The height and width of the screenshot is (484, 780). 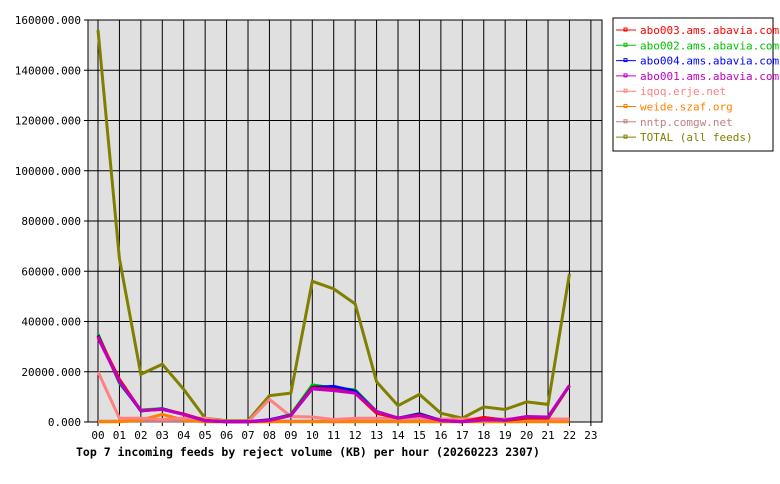 I want to click on y-tick-label: 140000.000, so click(x=48, y=70).